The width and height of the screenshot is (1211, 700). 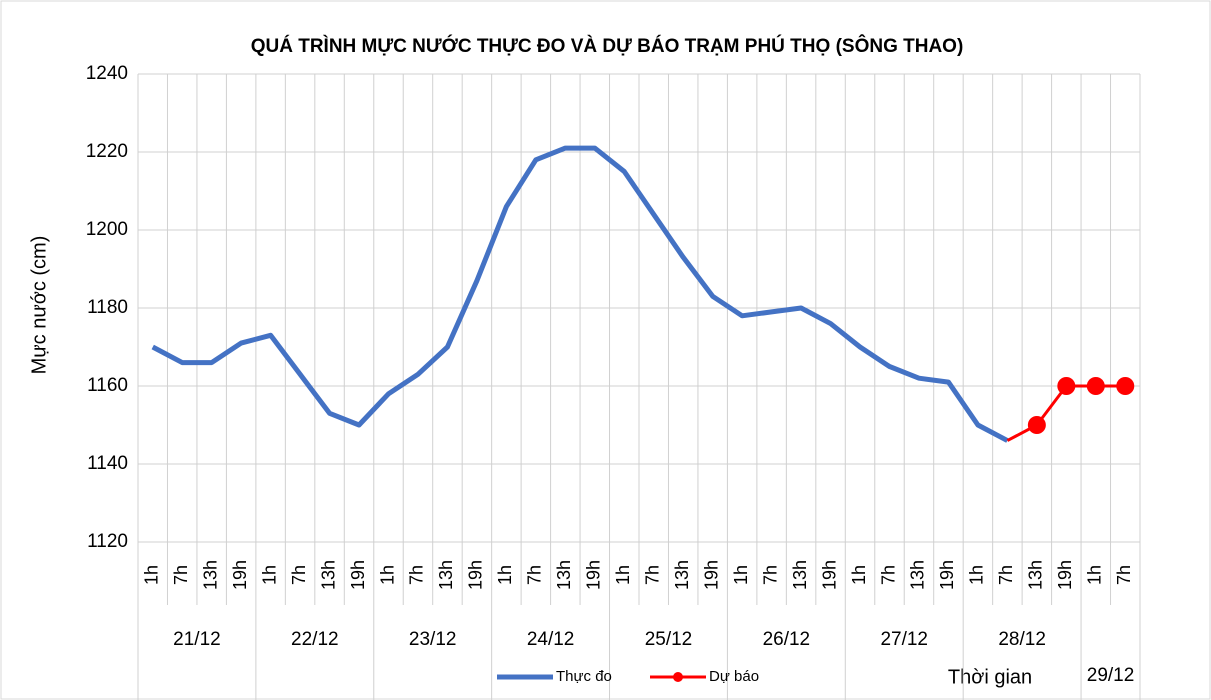 What do you see at coordinates (107, 385) in the screenshot?
I see `y-tick-label: 1160` at bounding box center [107, 385].